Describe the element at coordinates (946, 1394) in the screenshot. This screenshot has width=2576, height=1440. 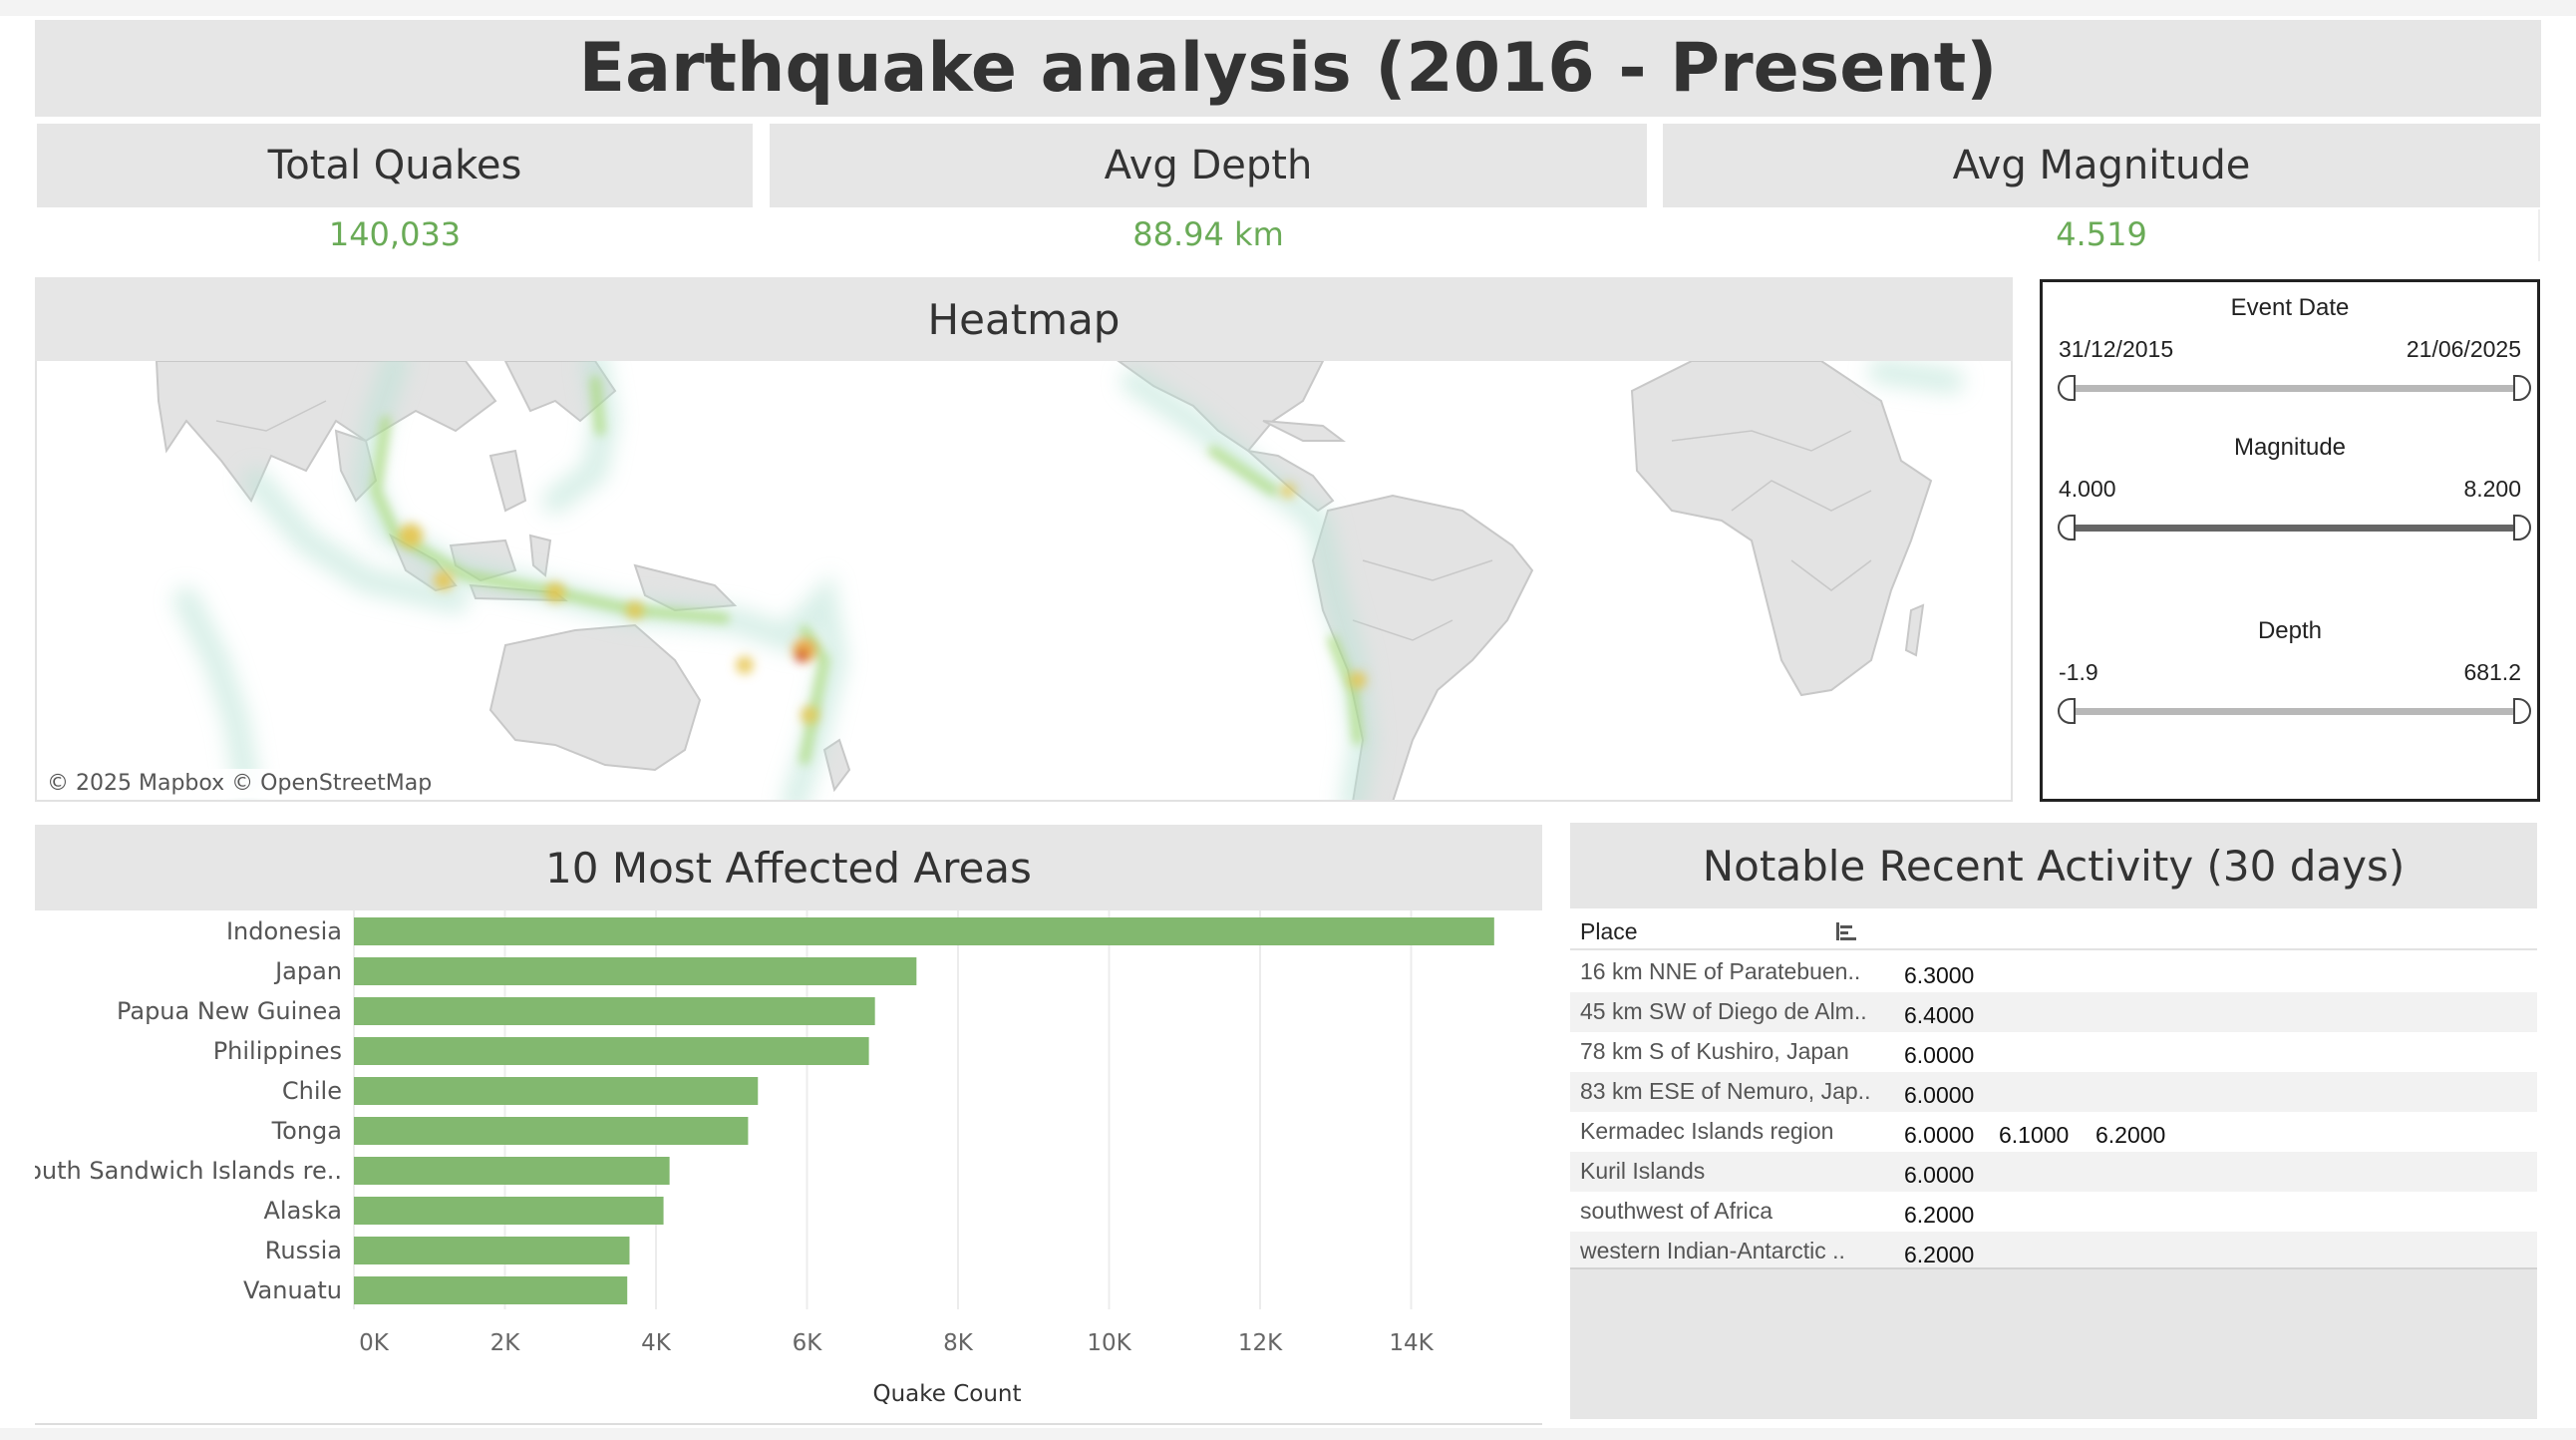
I see `x-axis-title: Quake Count` at that location.